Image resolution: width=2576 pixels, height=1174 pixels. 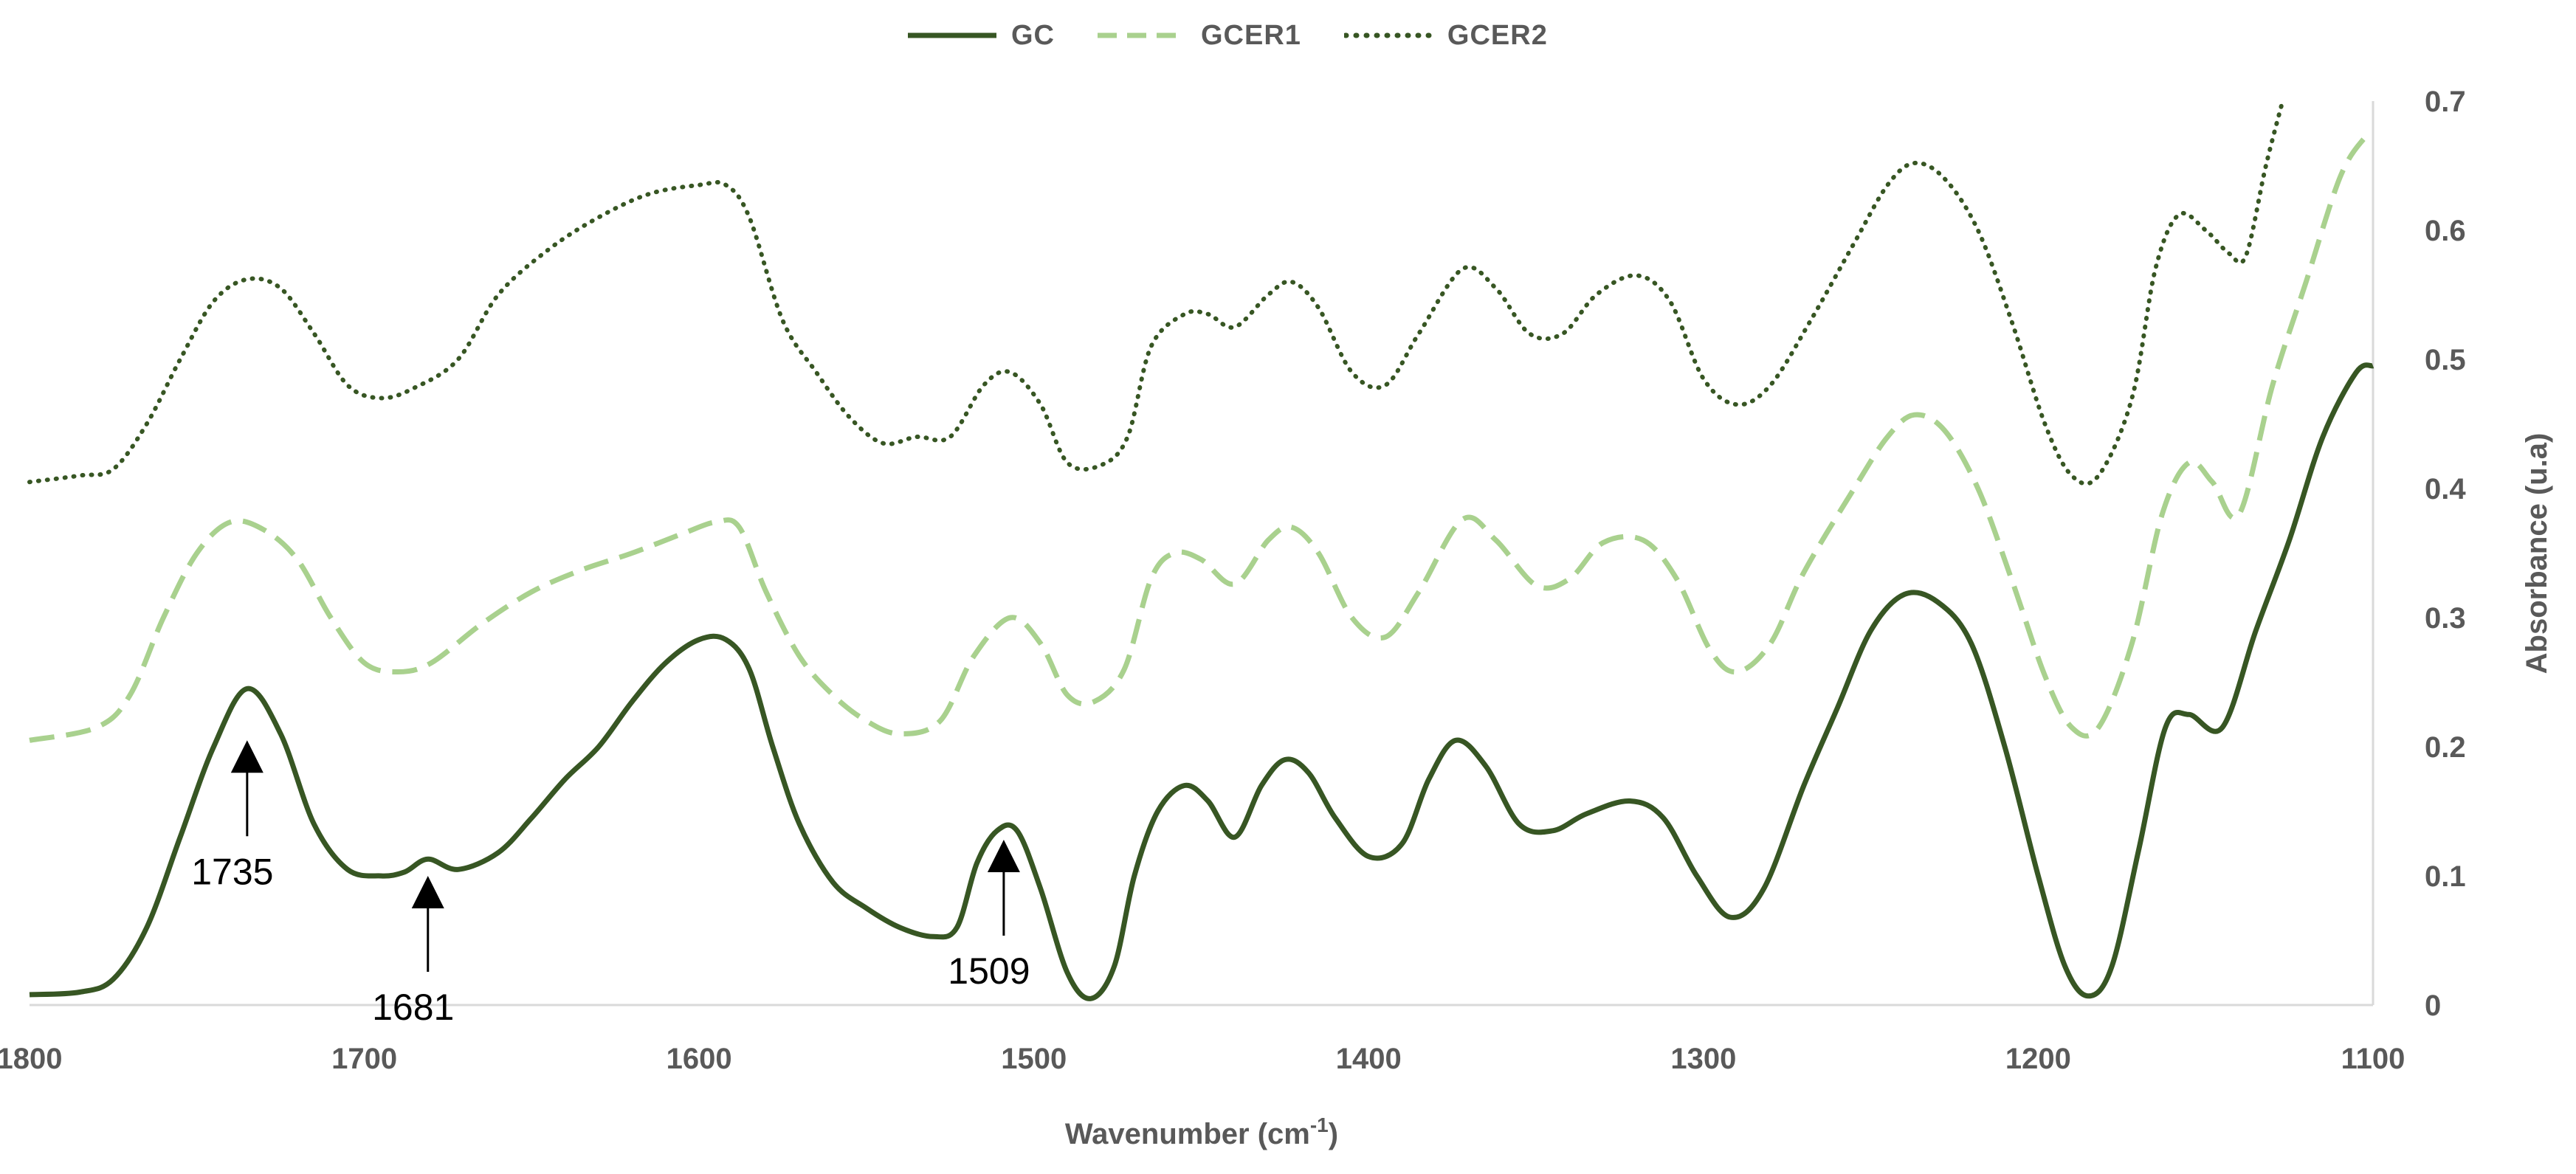 What do you see at coordinates (2038, 1059) in the screenshot?
I see `x-tick-label: 1200` at bounding box center [2038, 1059].